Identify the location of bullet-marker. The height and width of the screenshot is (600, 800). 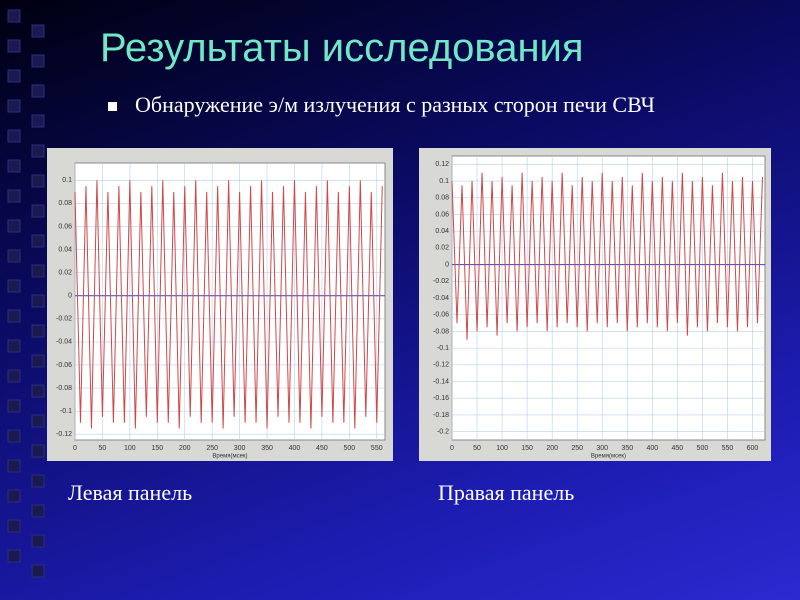
(112, 106).